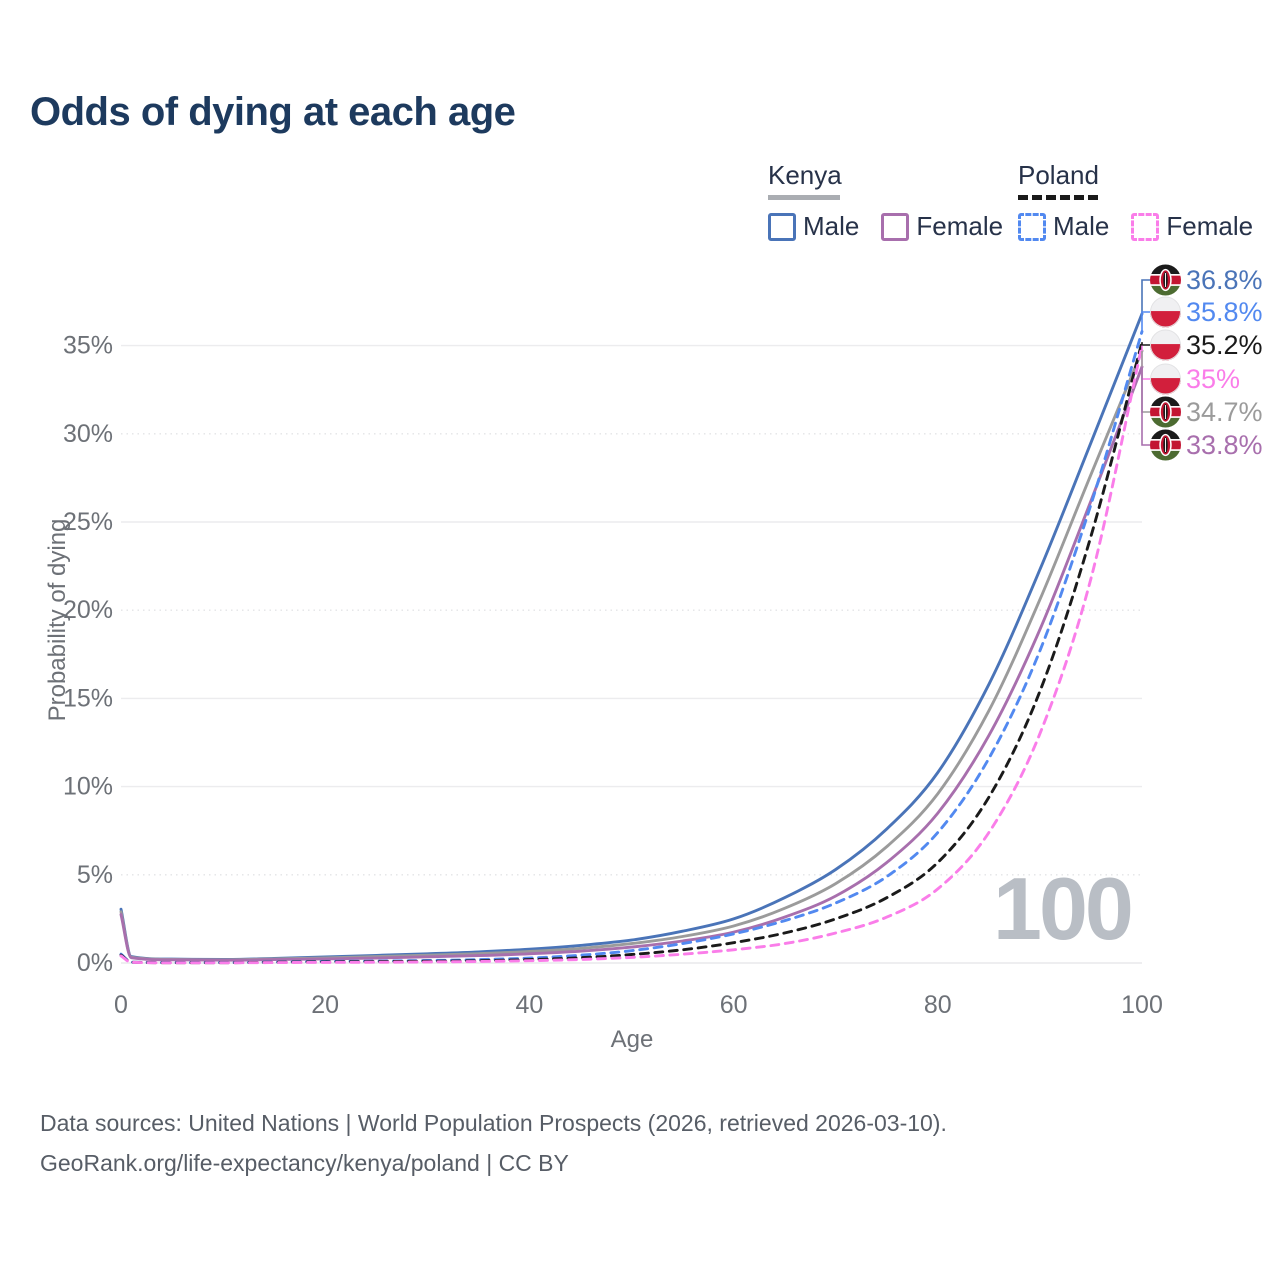 The height and width of the screenshot is (1280, 1280). What do you see at coordinates (1224, 445) in the screenshot?
I see `end-value-label: 33.8%` at bounding box center [1224, 445].